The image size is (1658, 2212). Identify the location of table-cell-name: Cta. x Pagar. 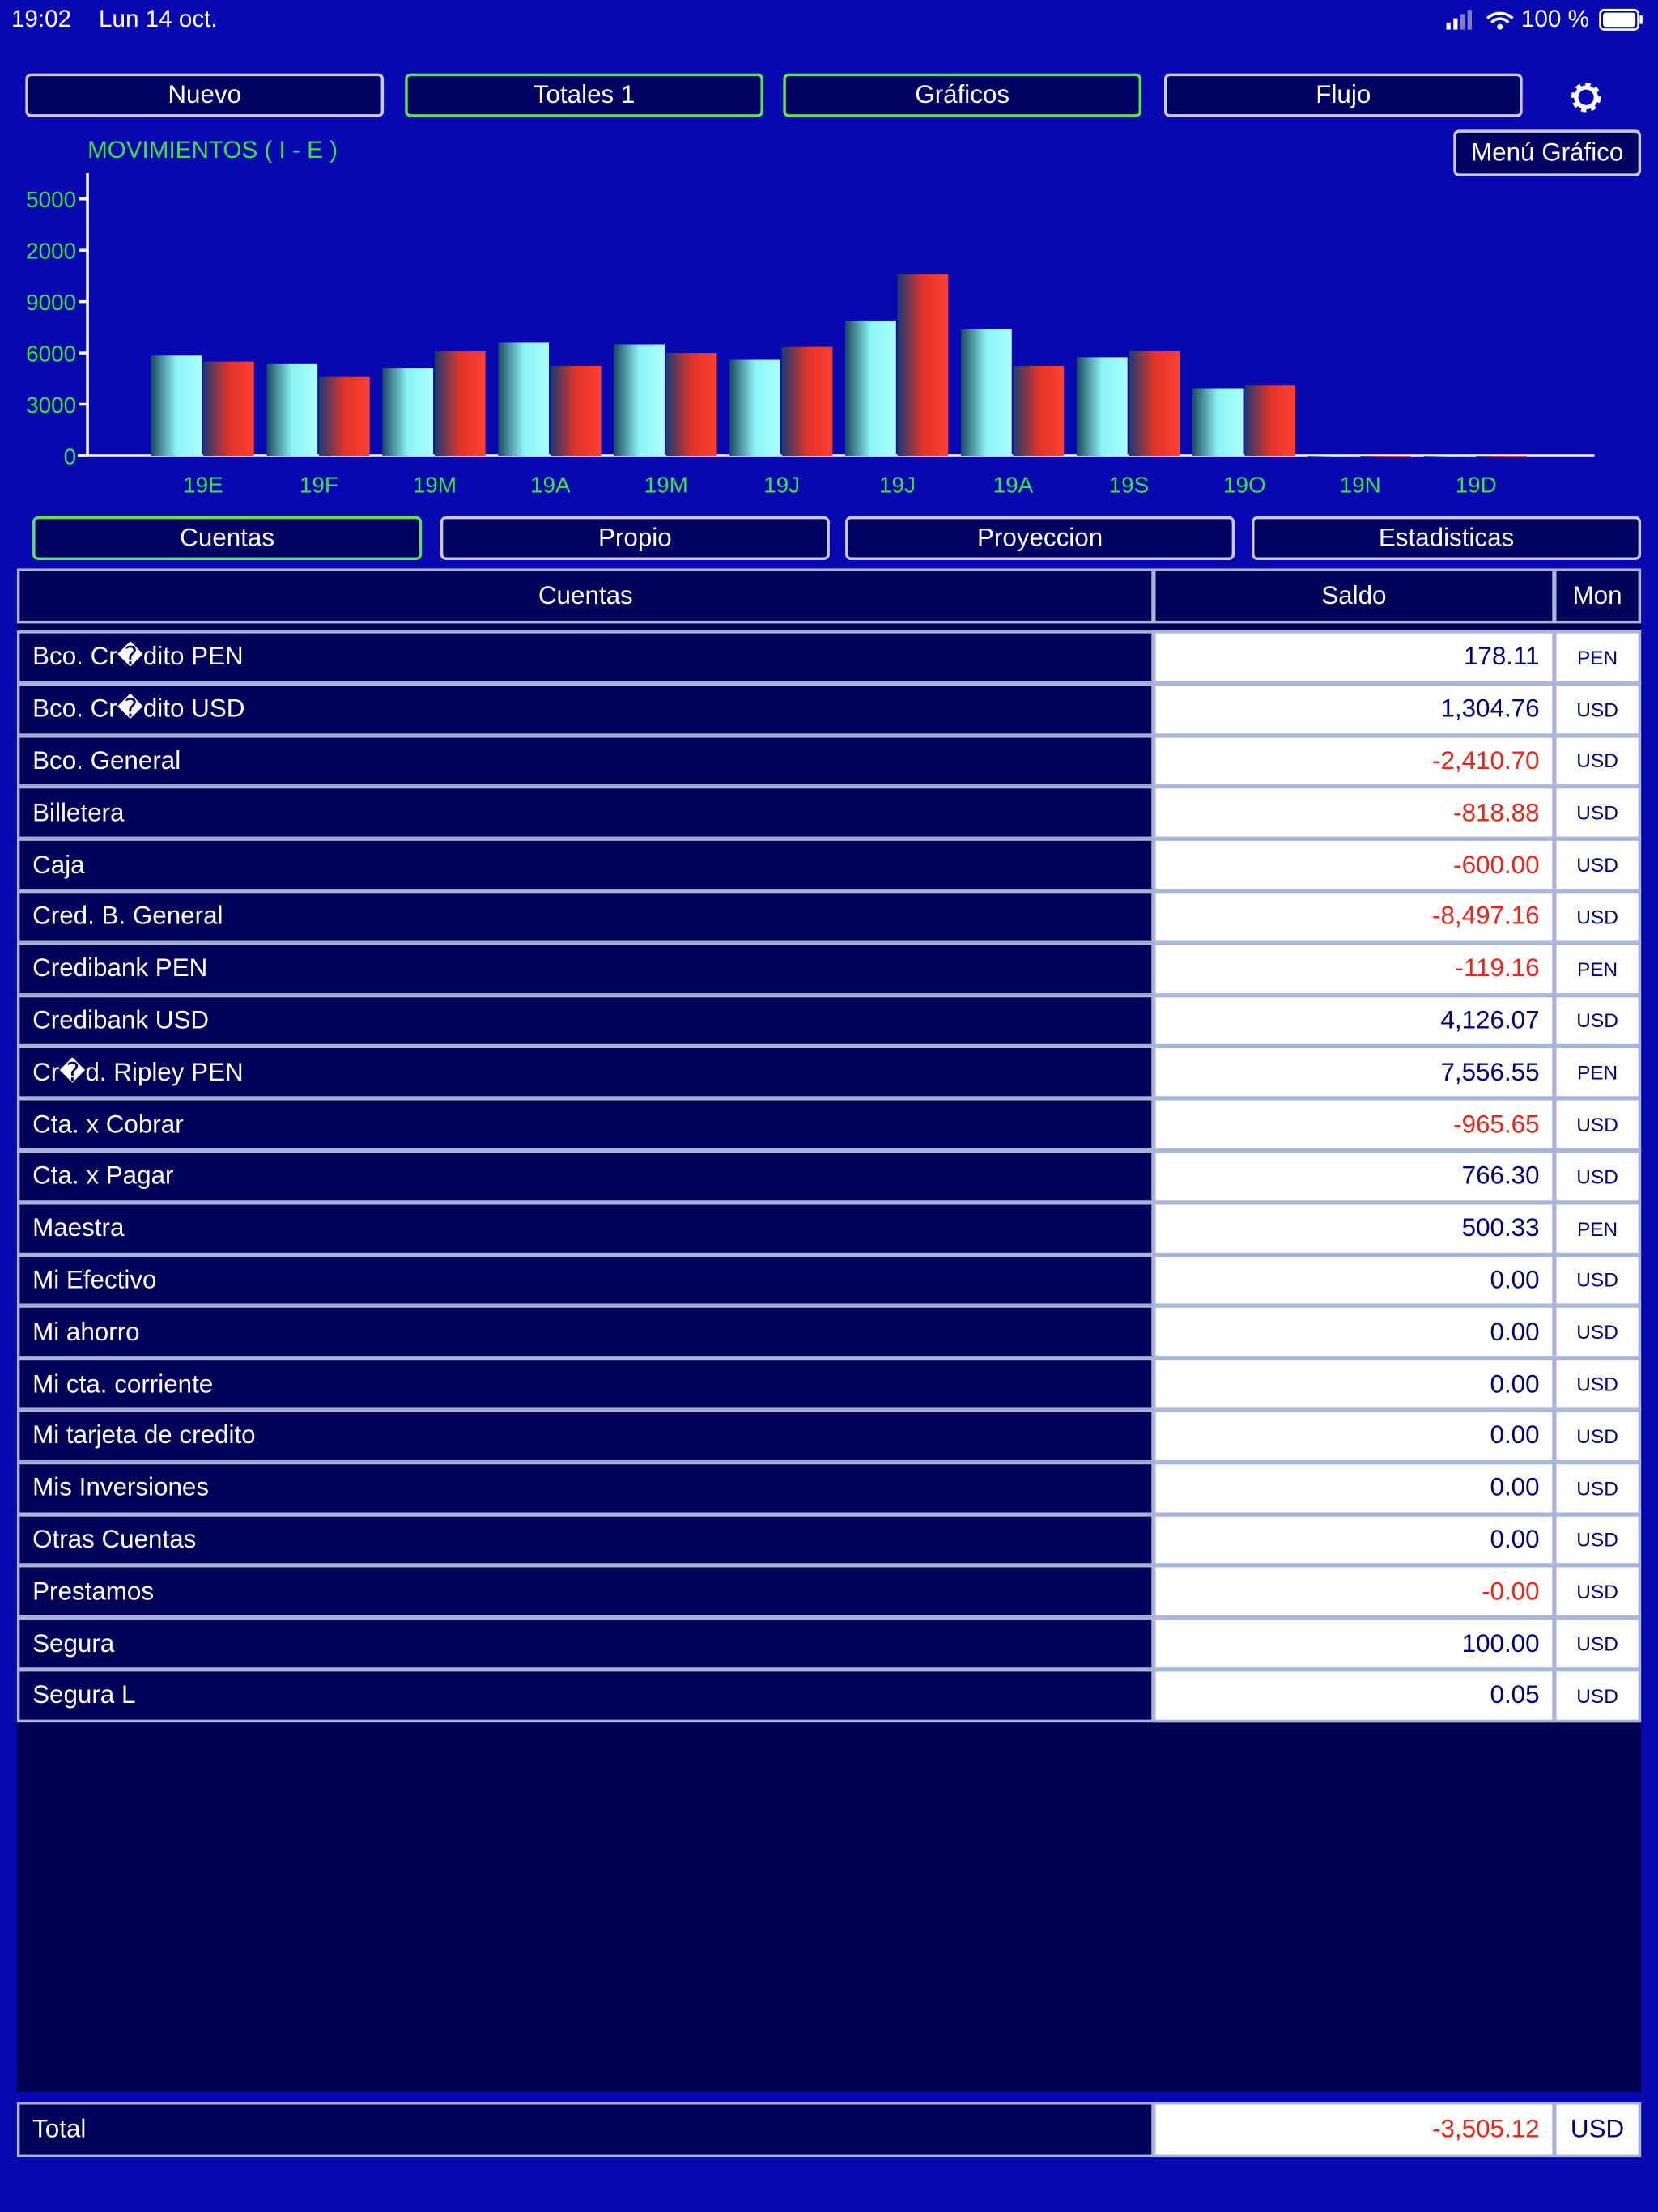
(585, 1176).